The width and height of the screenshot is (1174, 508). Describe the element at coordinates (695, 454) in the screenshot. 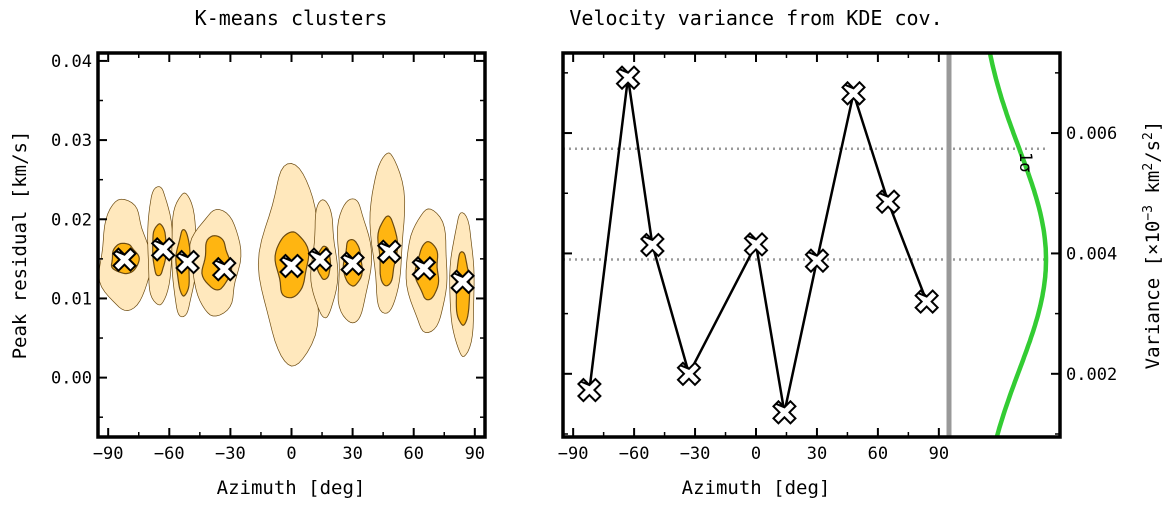

I see `right-xtick-label: −30` at that location.